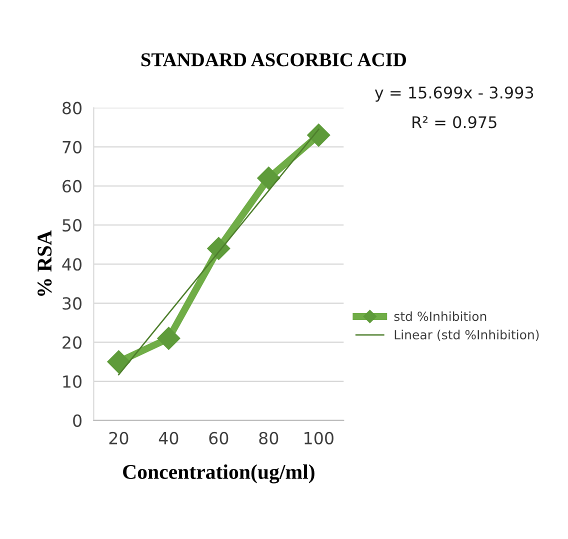  What do you see at coordinates (45, 263) in the screenshot?
I see `y-axis-title: % RSA` at bounding box center [45, 263].